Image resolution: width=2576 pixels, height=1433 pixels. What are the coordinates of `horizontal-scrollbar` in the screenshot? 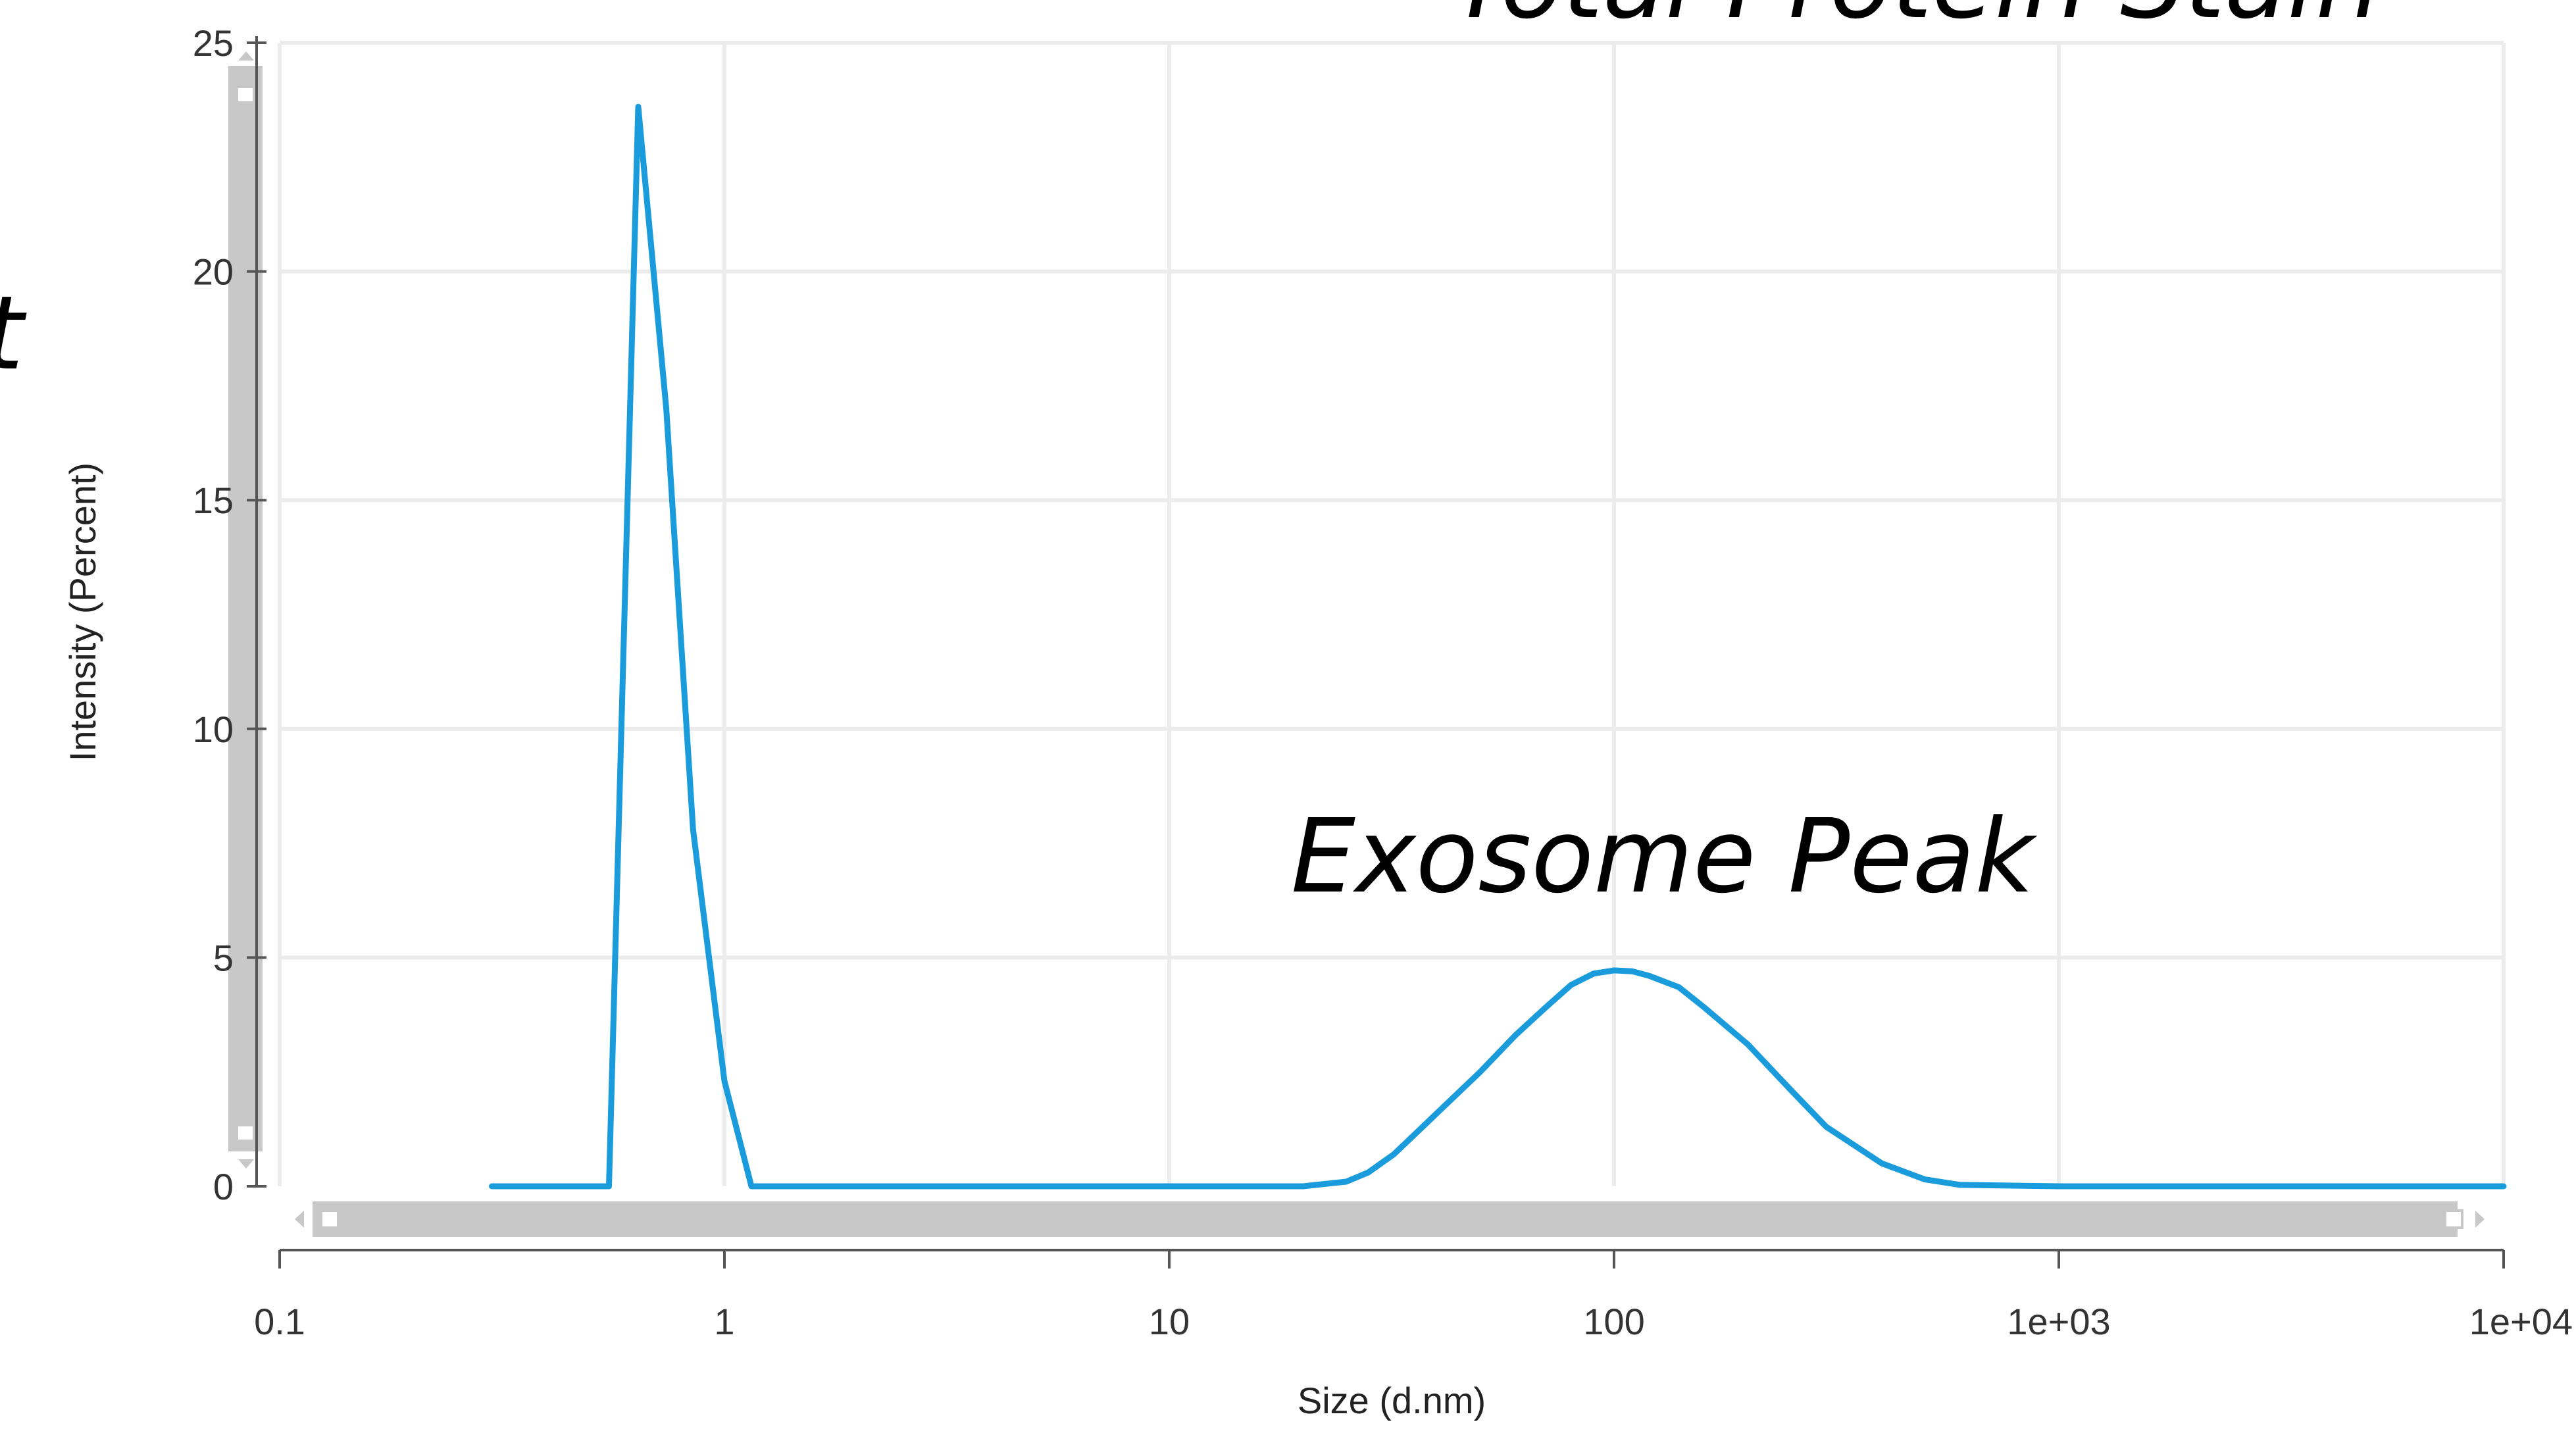 It's located at (1390, 1219).